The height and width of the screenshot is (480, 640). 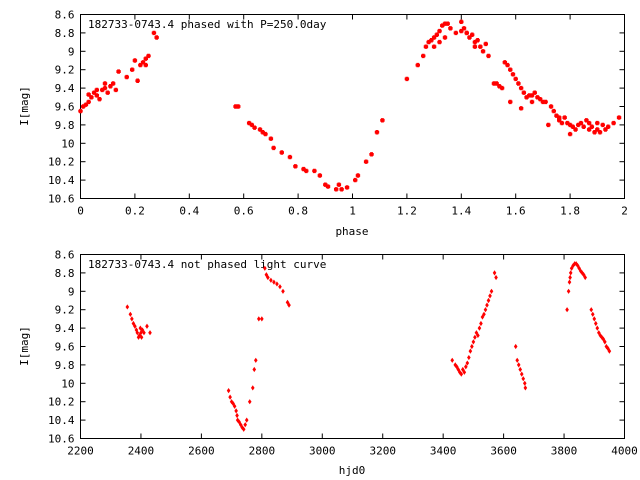 What do you see at coordinates (201, 451) in the screenshot?
I see `x-tick-label: 2600` at bounding box center [201, 451].